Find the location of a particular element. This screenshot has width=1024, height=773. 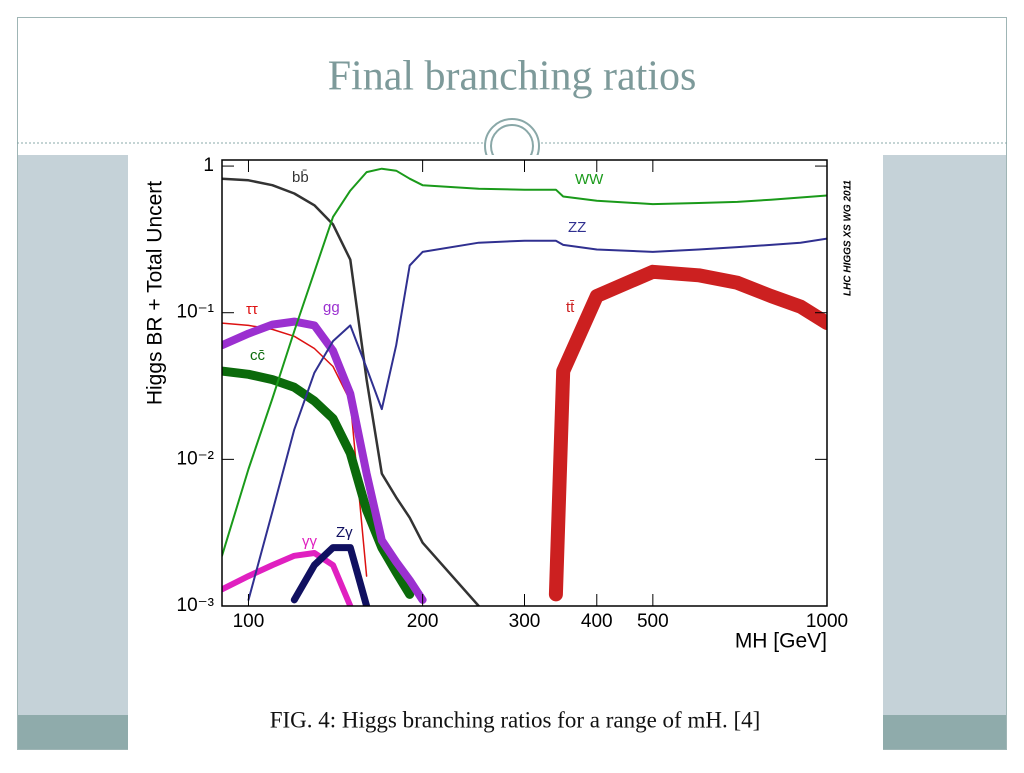

left-strip is located at coordinates (73, 732).